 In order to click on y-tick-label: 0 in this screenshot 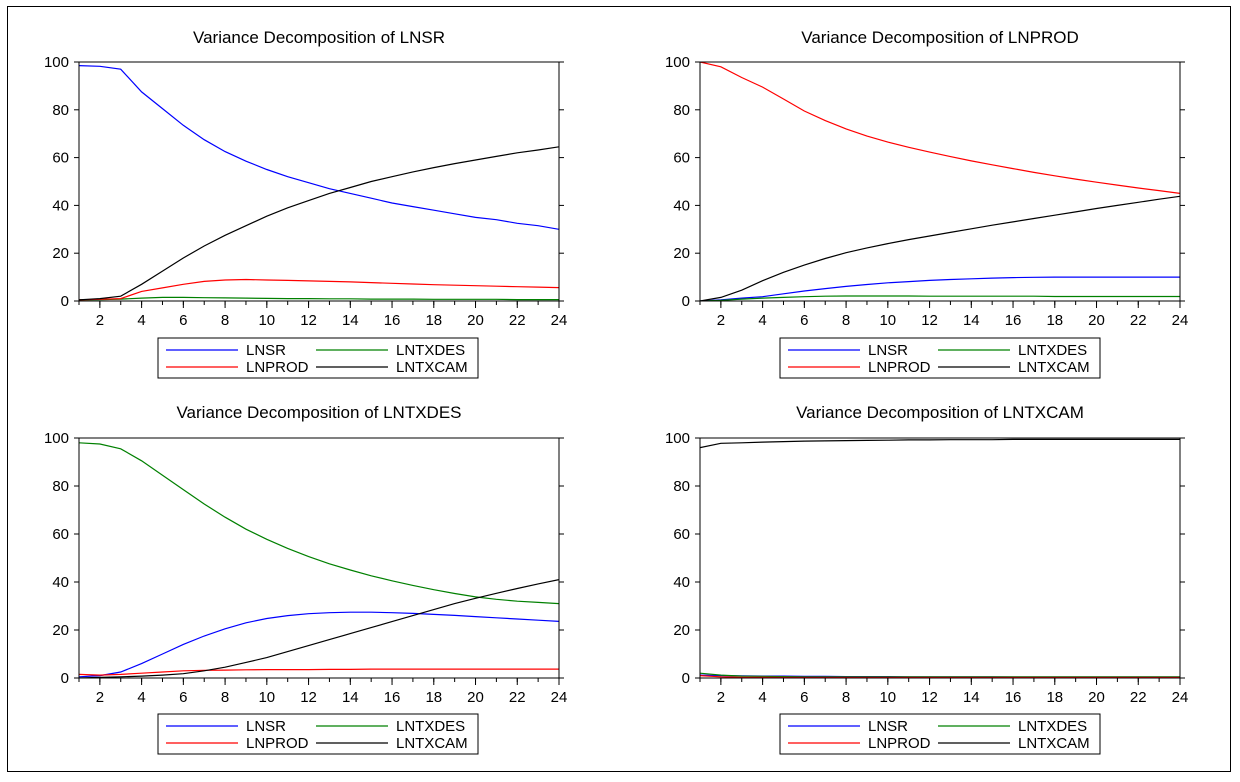, I will do `click(686, 301)`.